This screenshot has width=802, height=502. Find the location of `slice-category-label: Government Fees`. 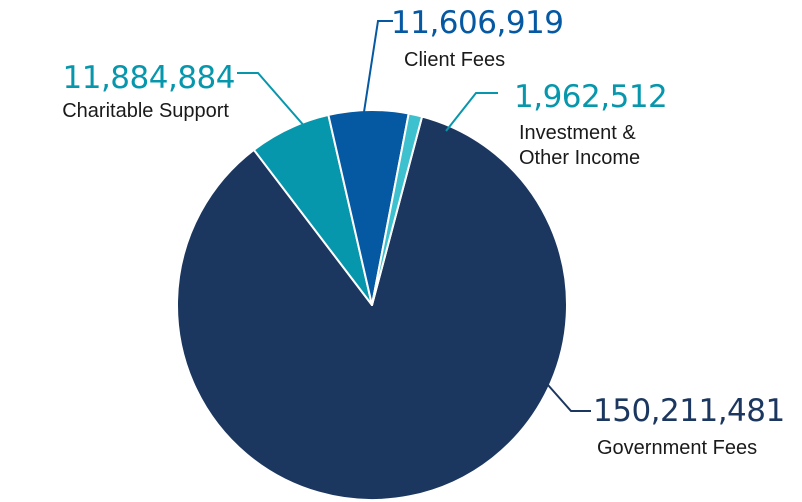

slice-category-label: Government Fees is located at coordinates (677, 448).